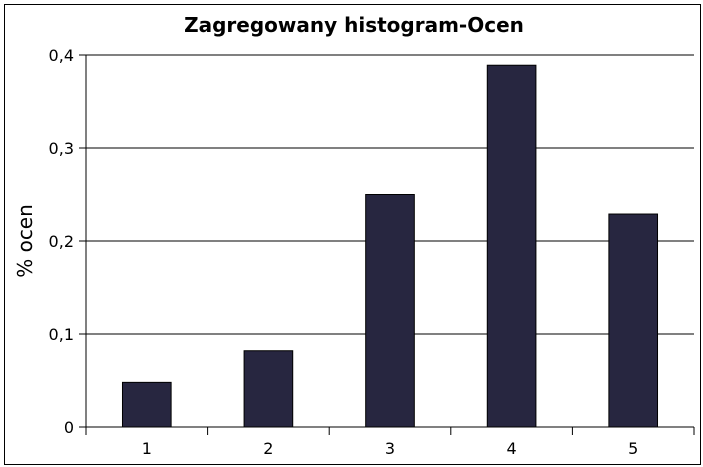 The height and width of the screenshot is (467, 703). I want to click on x-tick-label: 4, so click(512, 448).